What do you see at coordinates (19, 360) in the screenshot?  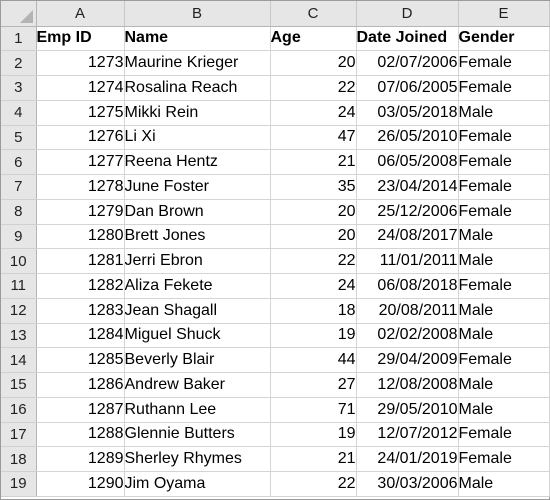 I see `row-header-14: 14` at bounding box center [19, 360].